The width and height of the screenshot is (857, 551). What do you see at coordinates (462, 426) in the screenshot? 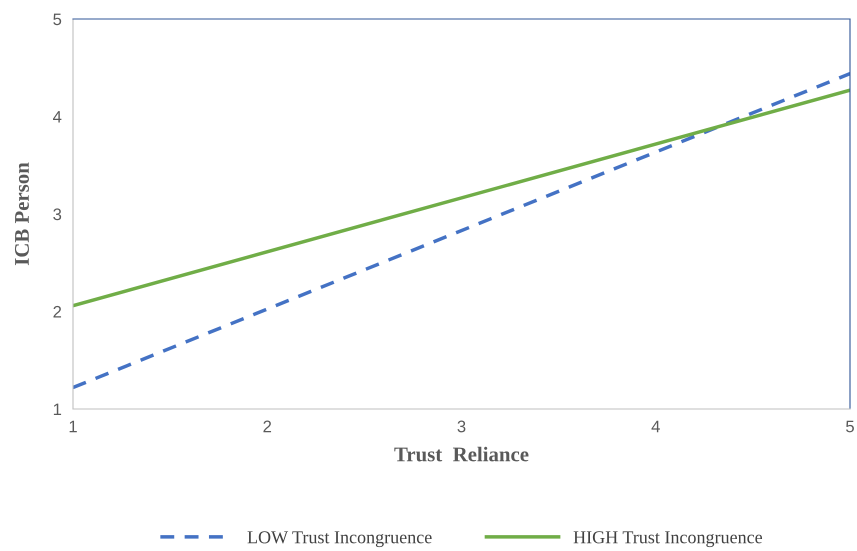
I see `x-tick-label: 3` at bounding box center [462, 426].